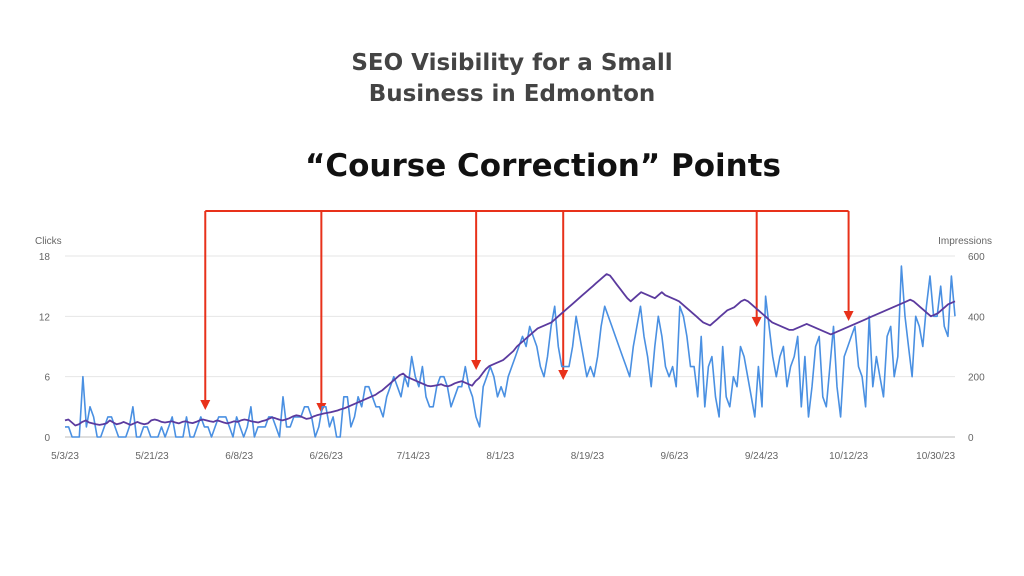 The width and height of the screenshot is (1024, 576). I want to click on x-tick-label: 9/6/23, so click(675, 456).